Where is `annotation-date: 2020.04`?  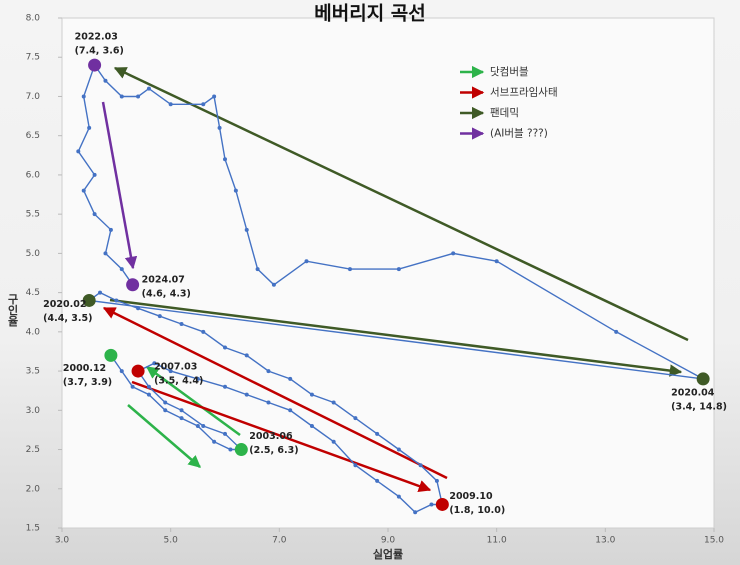
annotation-date: 2020.04 is located at coordinates (693, 392).